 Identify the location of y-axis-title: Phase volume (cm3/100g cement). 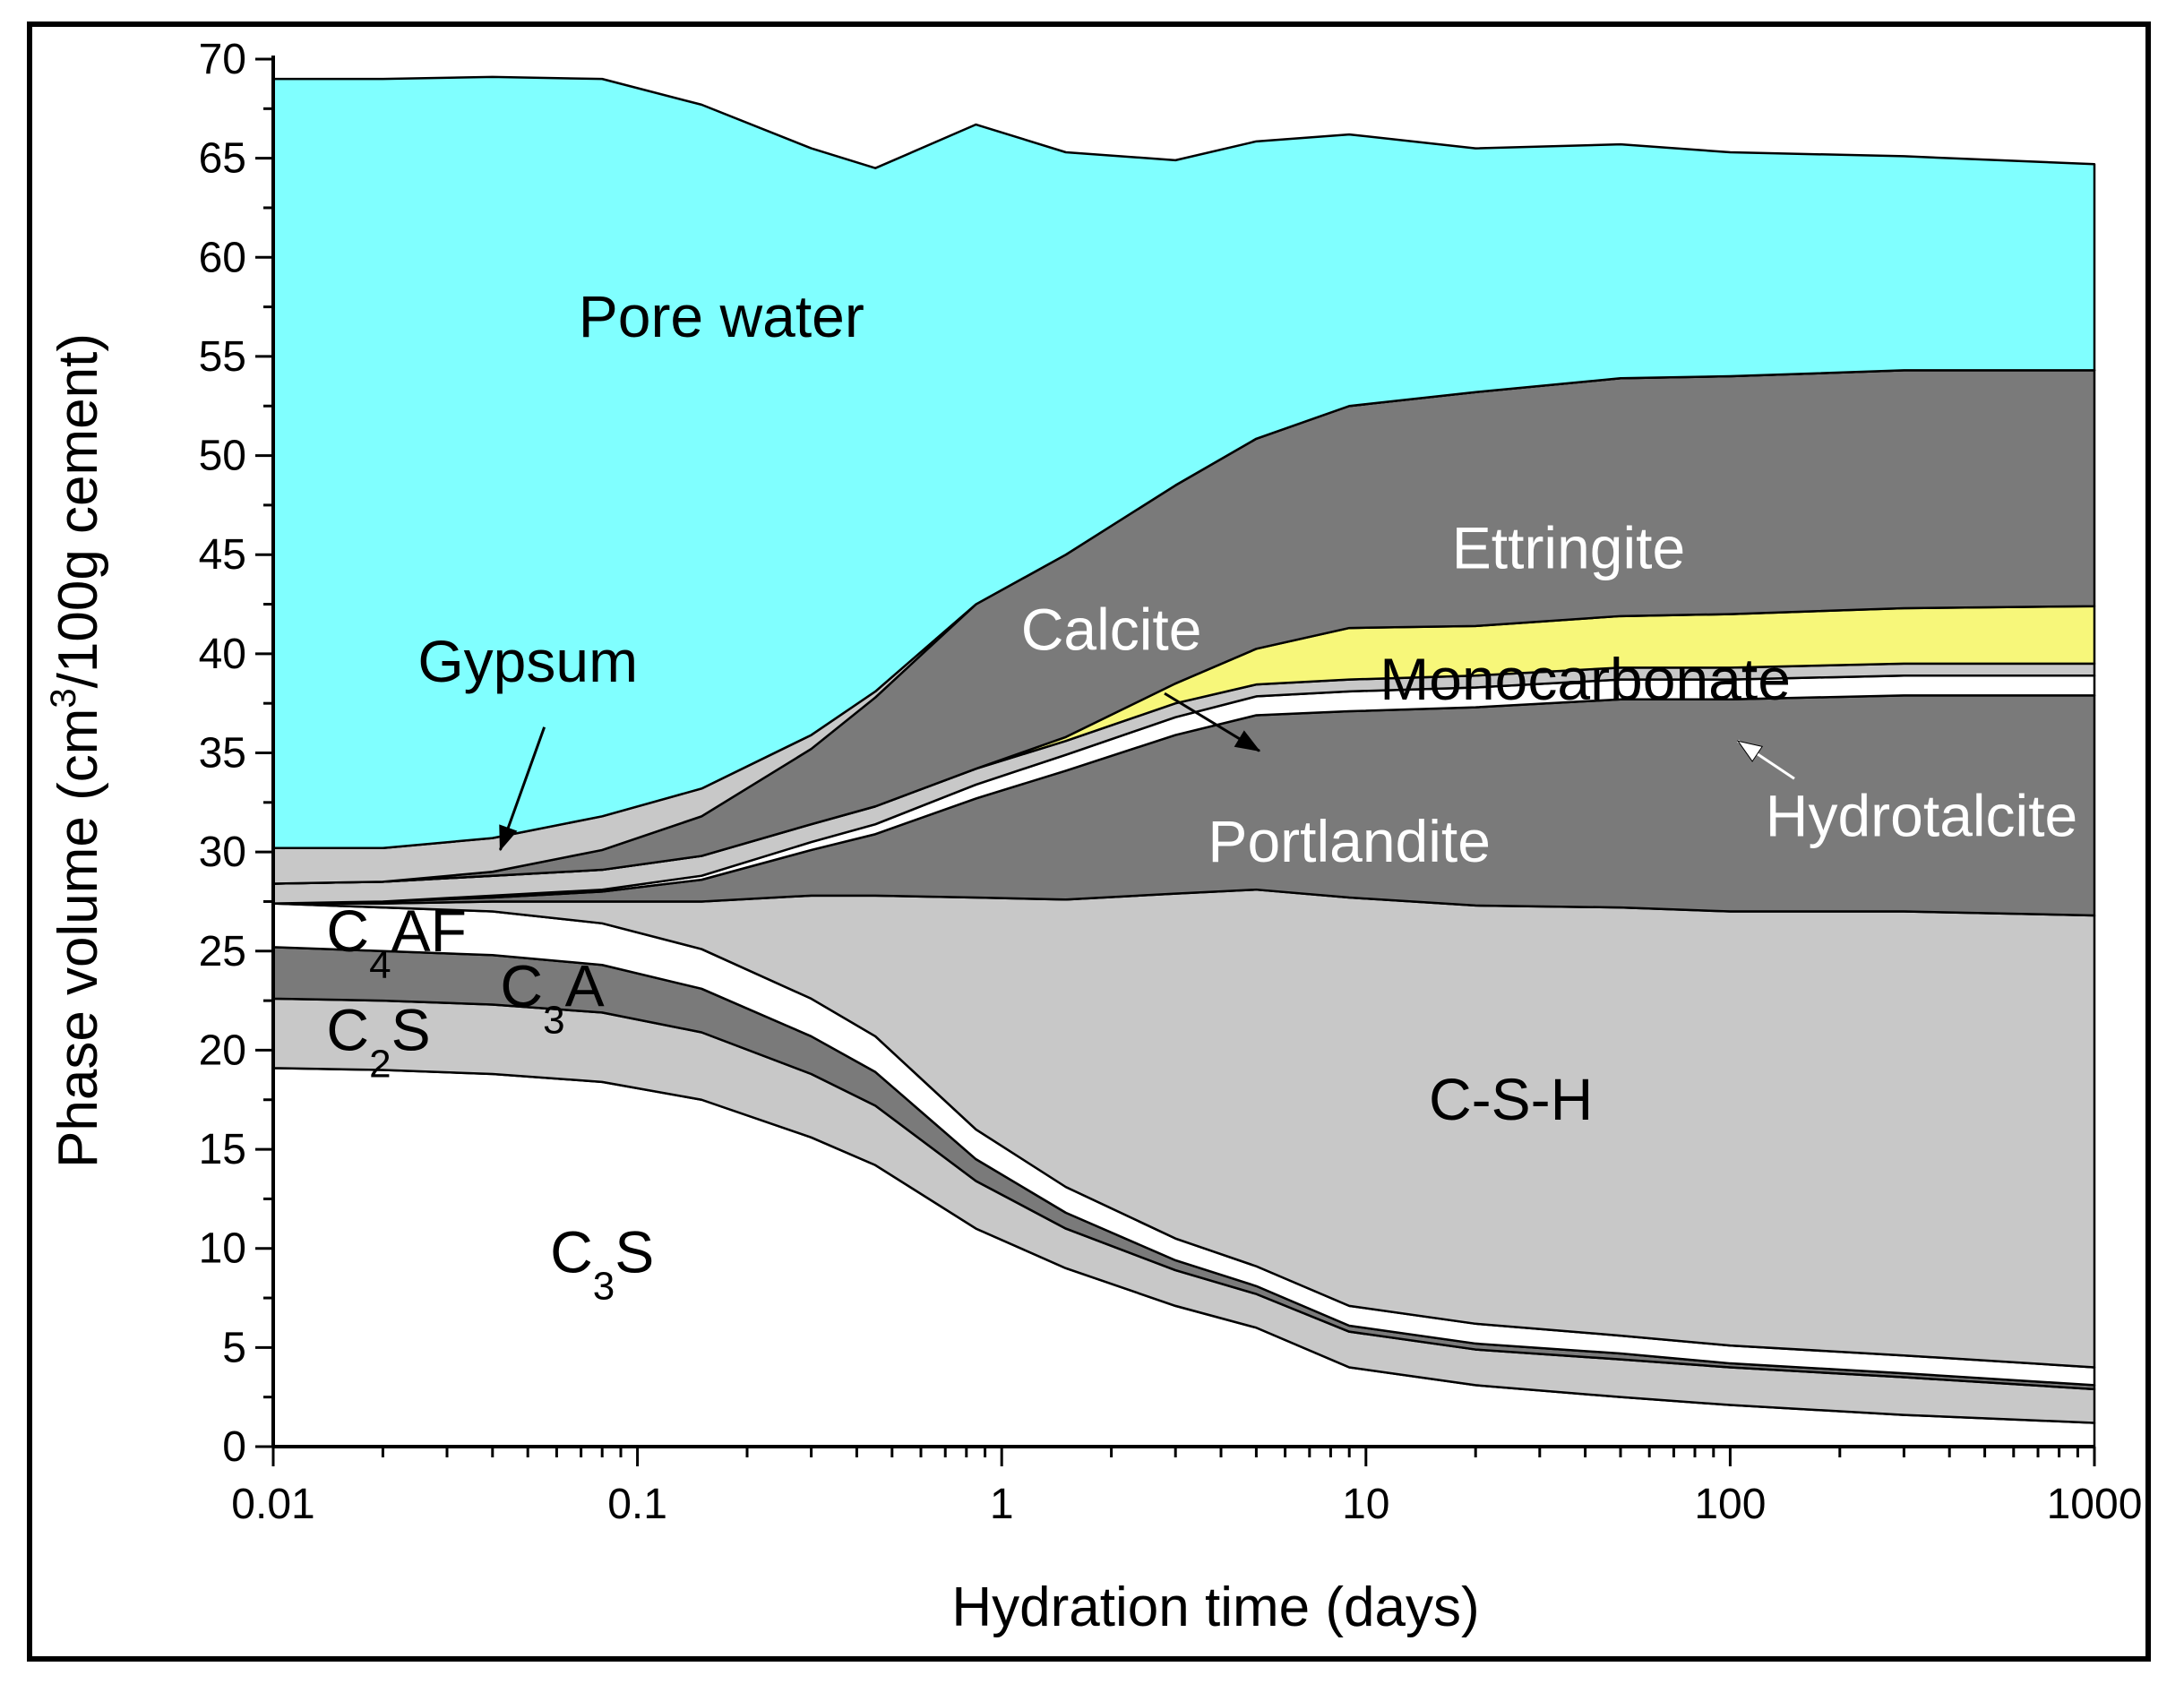
(76, 750).